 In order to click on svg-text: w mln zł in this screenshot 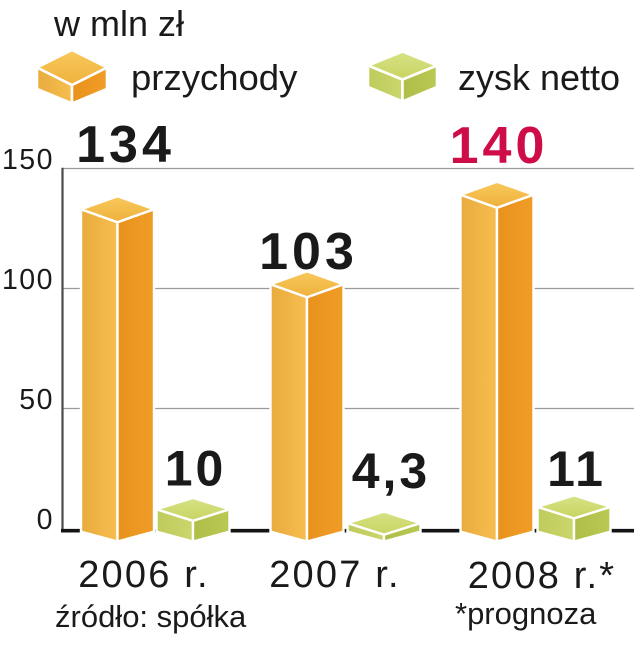, I will do `click(118, 23)`.